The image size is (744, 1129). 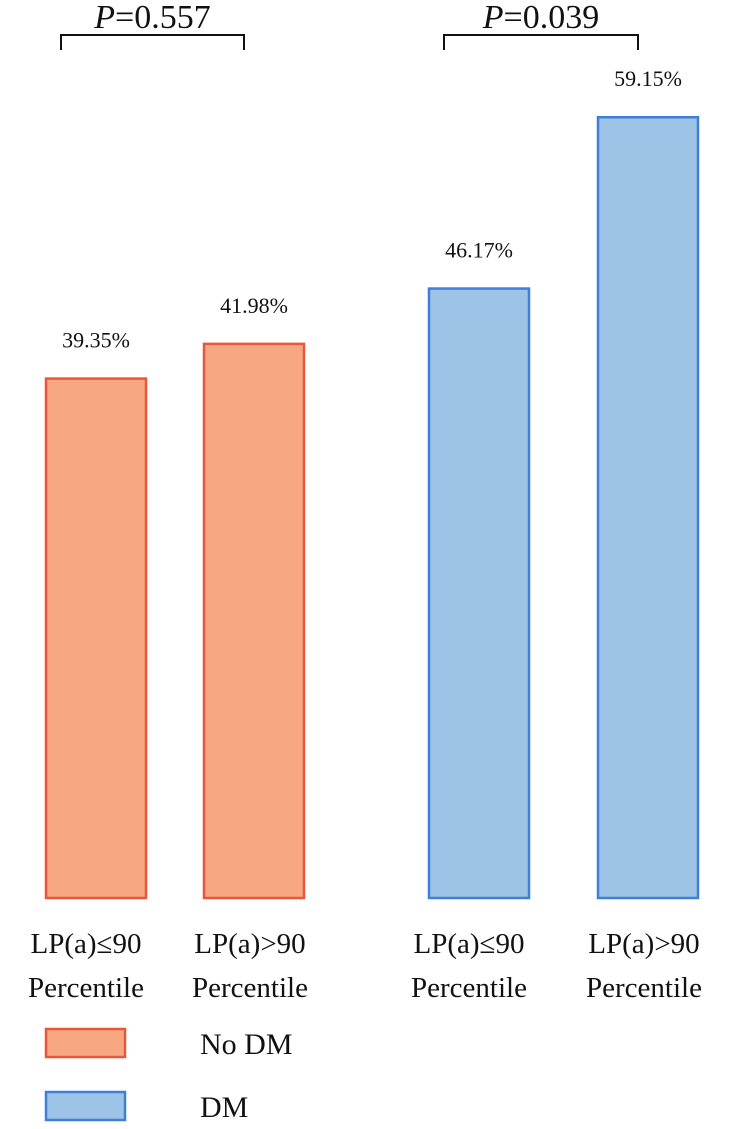 What do you see at coordinates (246, 1044) in the screenshot?
I see `legend-label: No DM` at bounding box center [246, 1044].